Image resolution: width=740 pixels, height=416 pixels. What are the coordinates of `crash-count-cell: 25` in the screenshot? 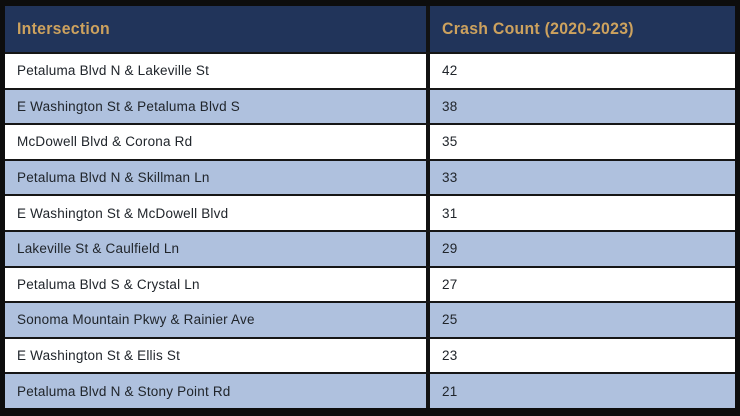 It's located at (450, 320).